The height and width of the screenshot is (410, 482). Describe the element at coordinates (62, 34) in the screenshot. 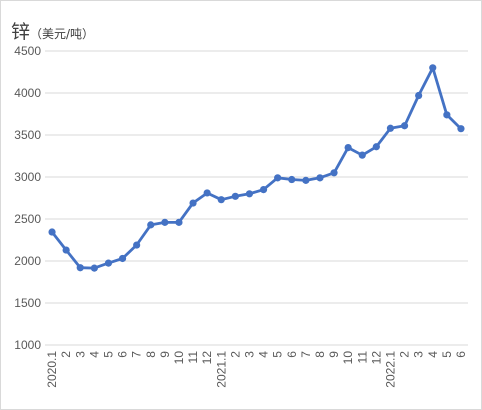

I see `chart-unit-label: （美元/吨）` at that location.